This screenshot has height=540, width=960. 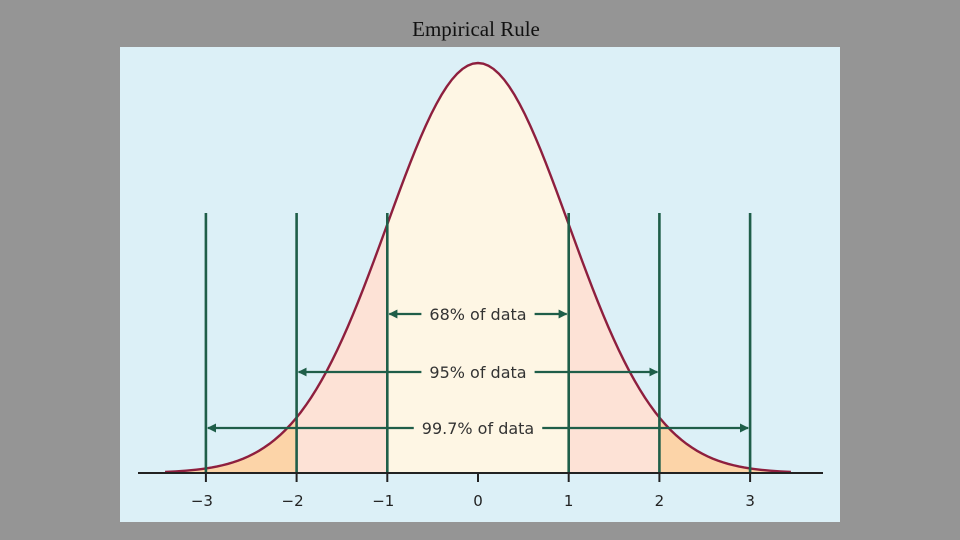 What do you see at coordinates (750, 501) in the screenshot?
I see `x-tick-label: 3` at bounding box center [750, 501].